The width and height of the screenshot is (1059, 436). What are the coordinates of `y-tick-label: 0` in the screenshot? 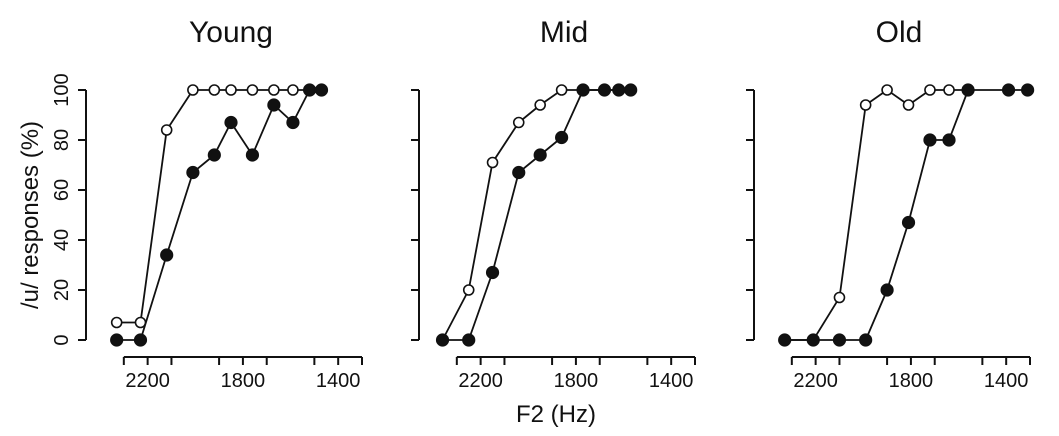 It's located at (62, 339).